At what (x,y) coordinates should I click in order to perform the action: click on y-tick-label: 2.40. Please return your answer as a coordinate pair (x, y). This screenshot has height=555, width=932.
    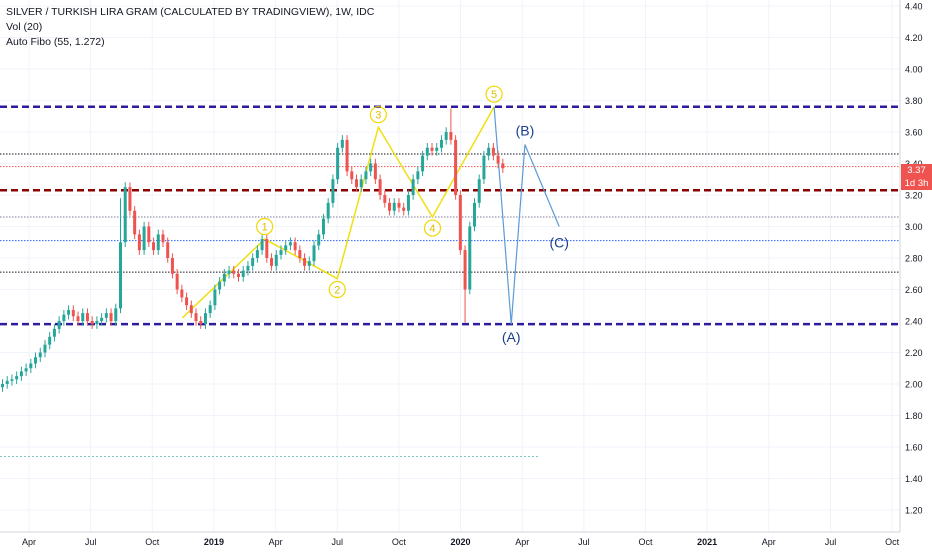
    Looking at the image, I should click on (914, 322).